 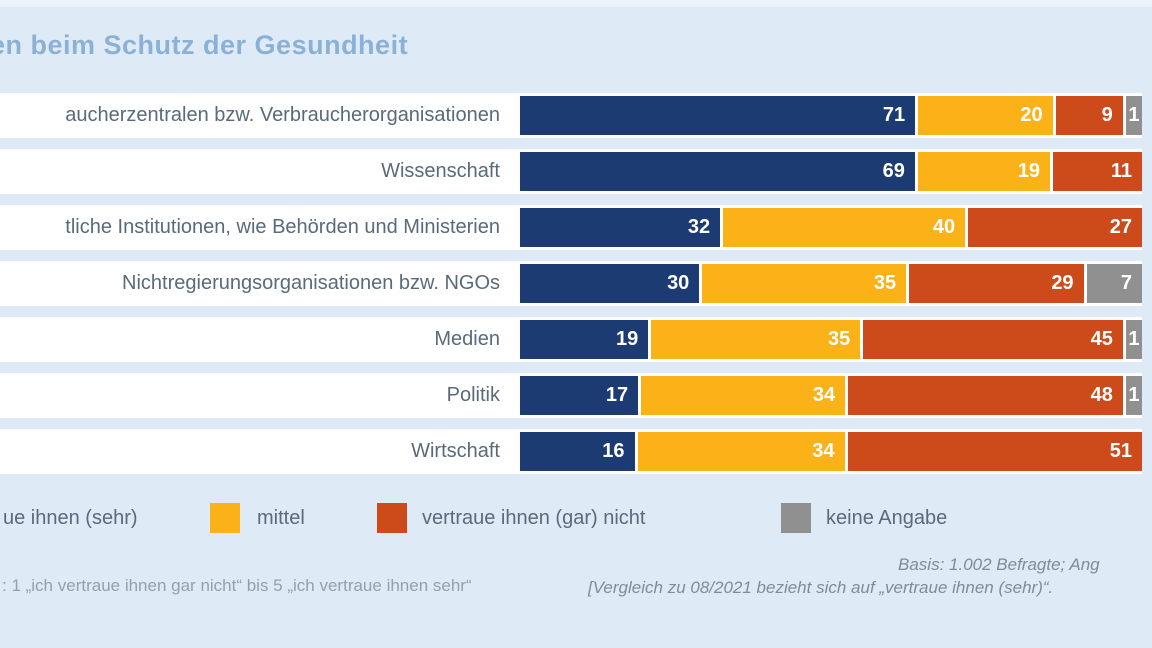 I want to click on chart-row: Politik 17 34 48 1, so click(x=571, y=395).